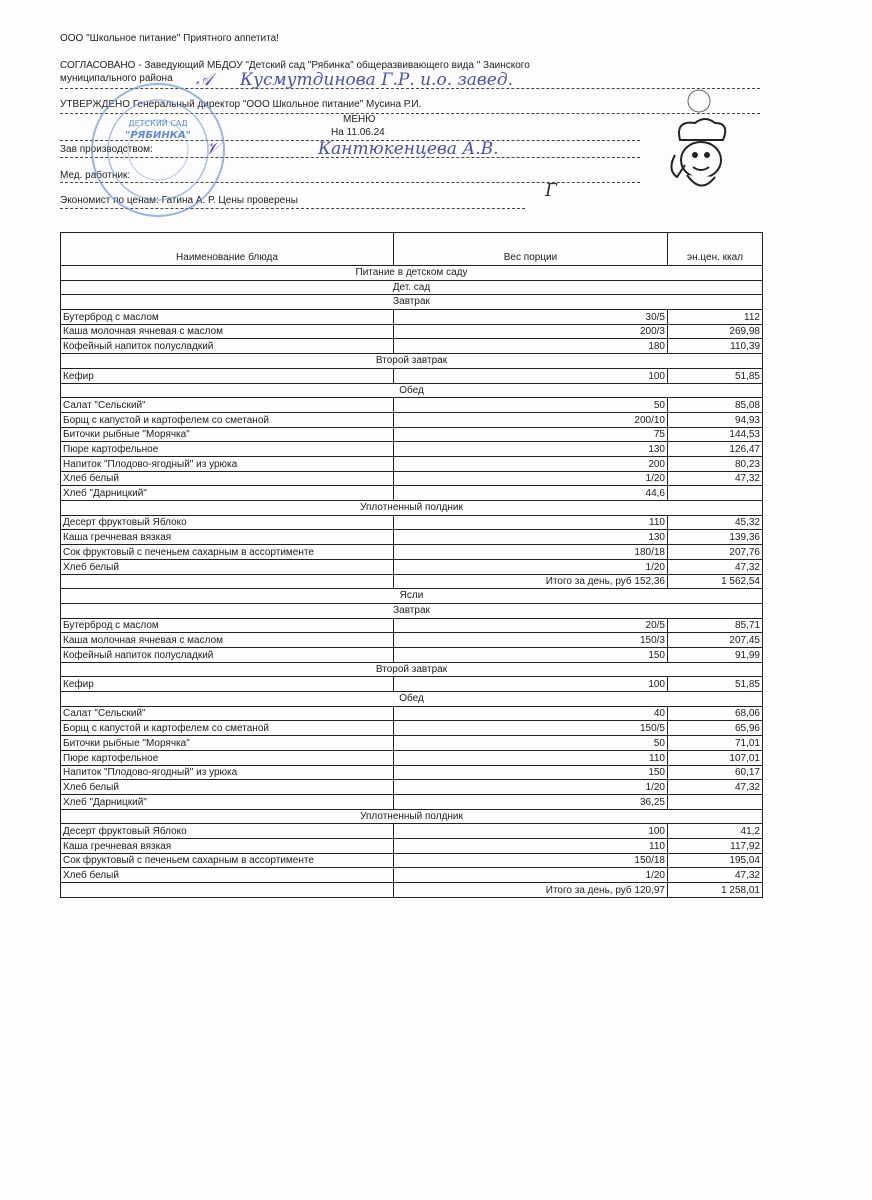 Image resolution: width=872 pixels, height=1200 pixels. I want to click on table-row: Бутерброд с маслом 20/5 85,71, so click(411, 625).